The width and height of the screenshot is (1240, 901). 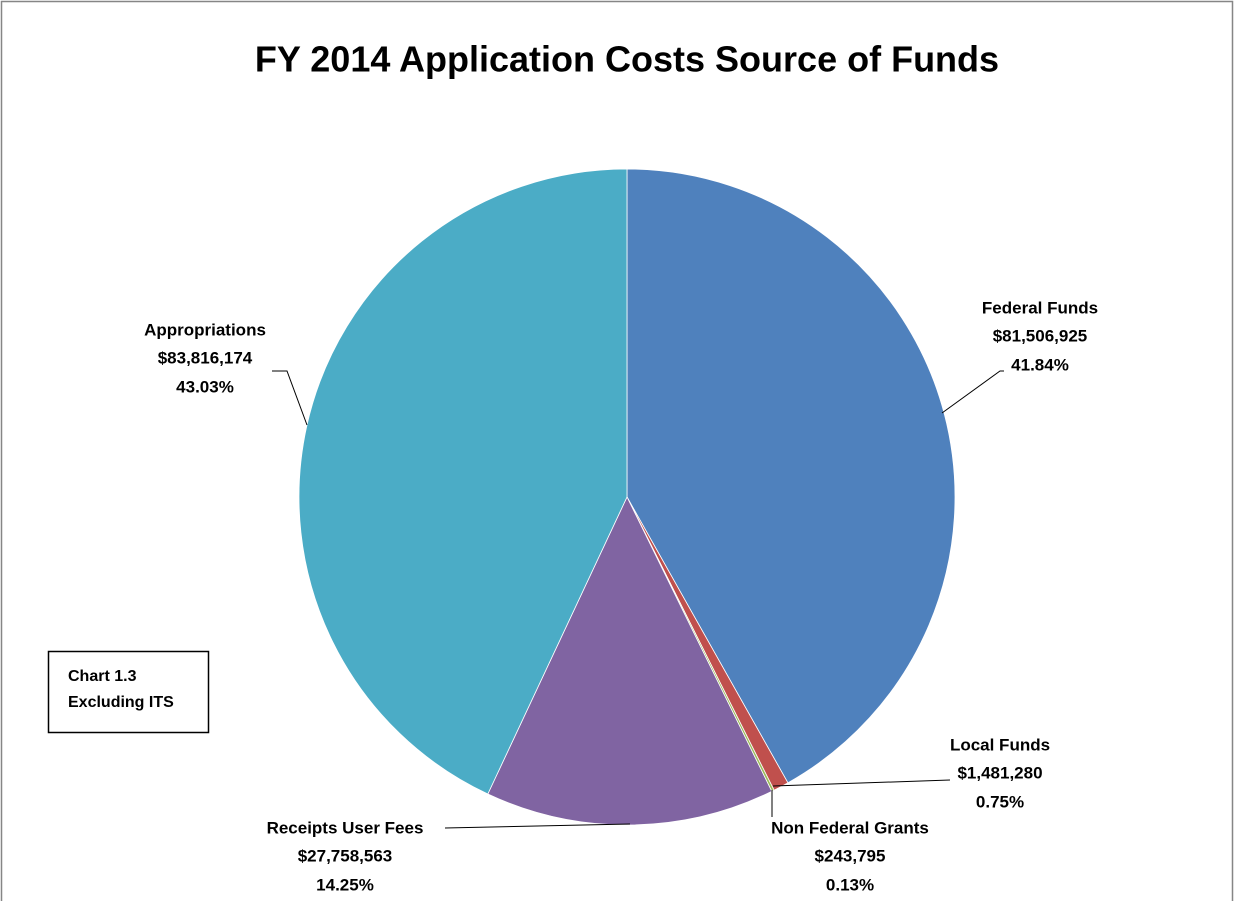 What do you see at coordinates (345, 884) in the screenshot?
I see `percent-label: 14.25%` at bounding box center [345, 884].